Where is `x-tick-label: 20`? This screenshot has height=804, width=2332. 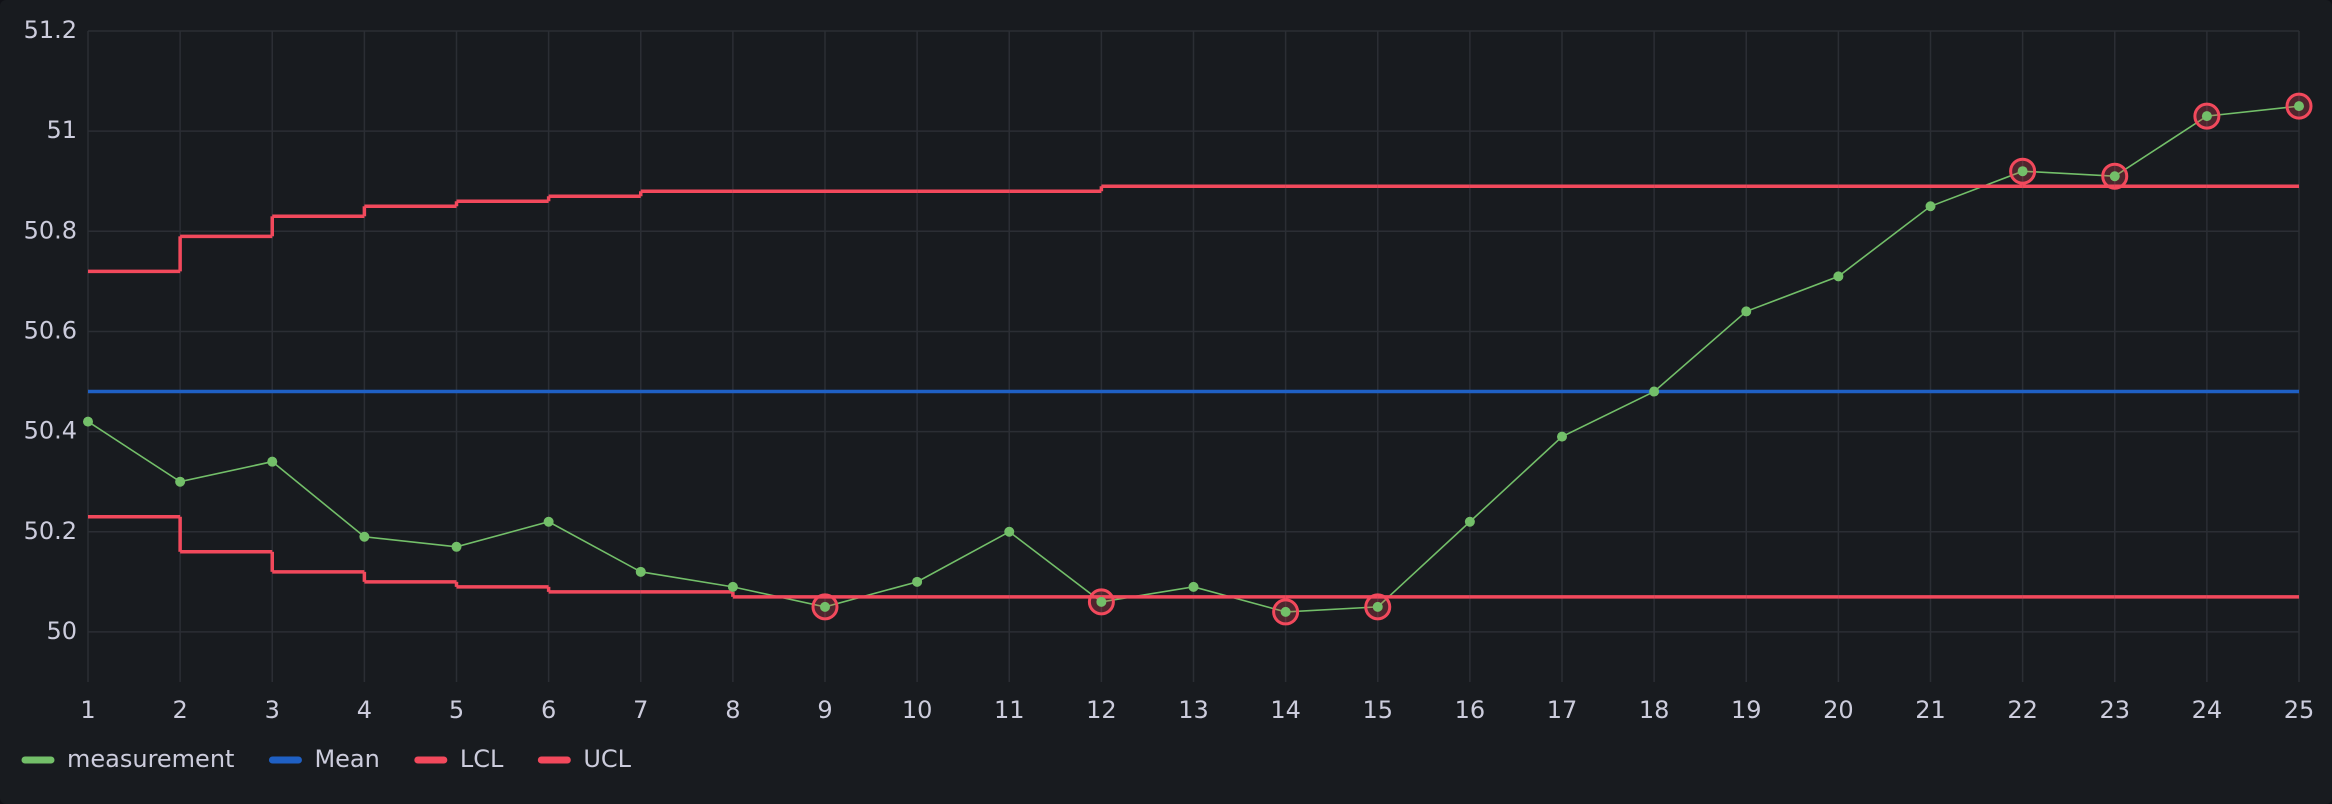
x-tick-label: 20 is located at coordinates (1838, 710).